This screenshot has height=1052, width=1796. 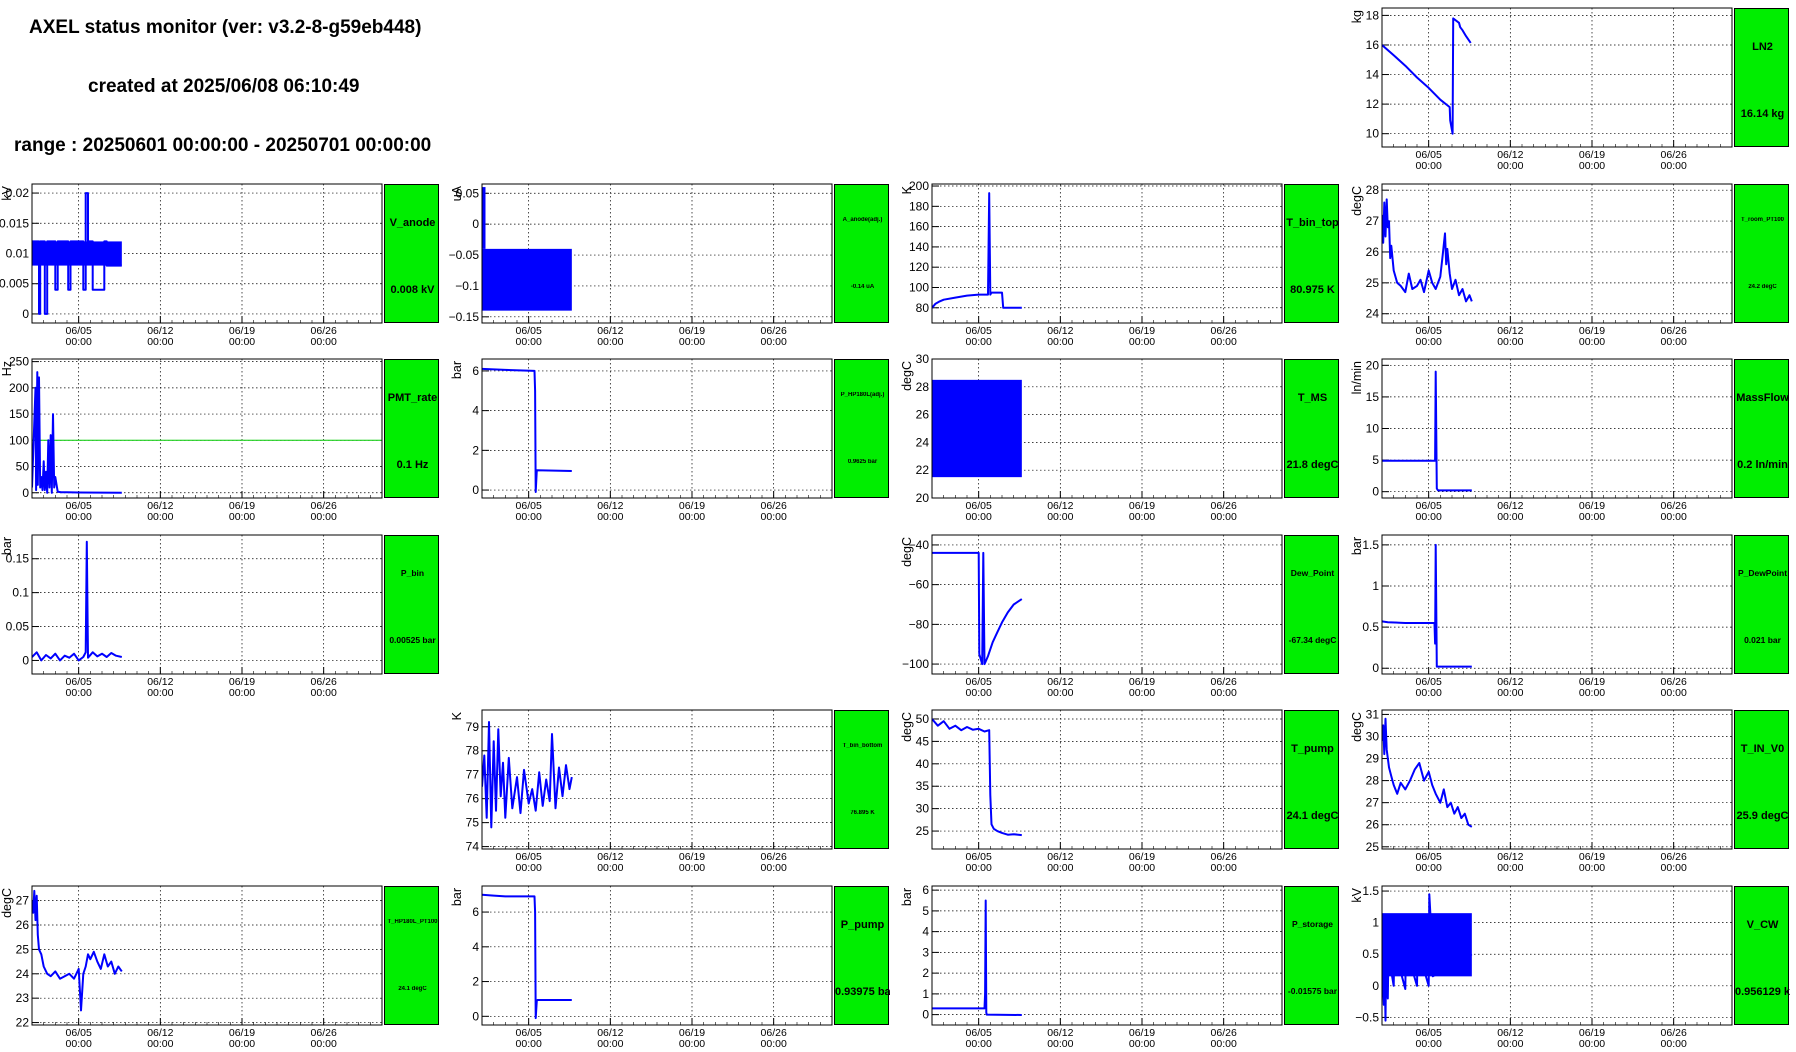 What do you see at coordinates (1762, 749) in the screenshot?
I see `status-name: T_IN_V0` at bounding box center [1762, 749].